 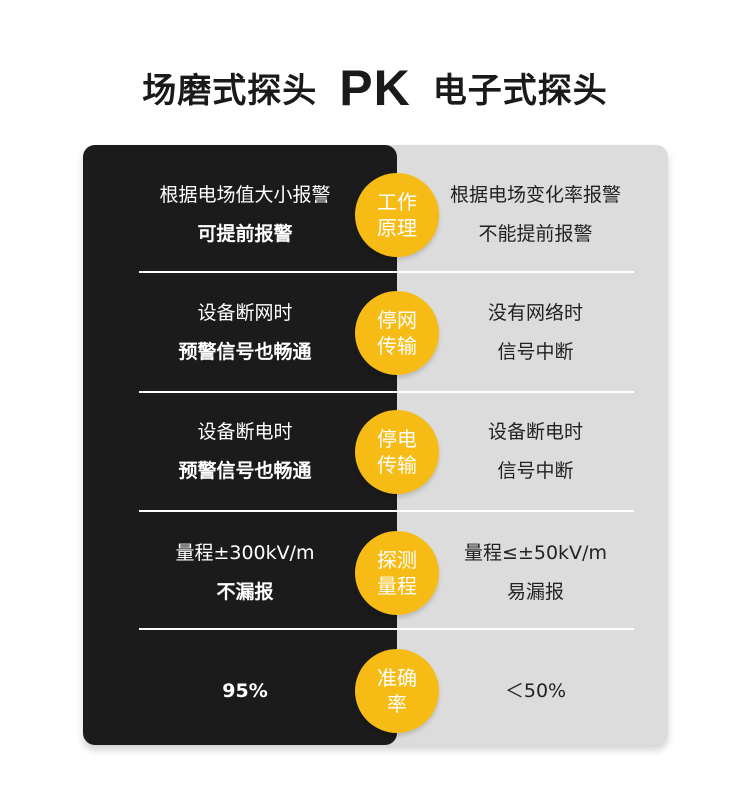 I want to click on category-badge-line: 停网, so click(x=397, y=320).